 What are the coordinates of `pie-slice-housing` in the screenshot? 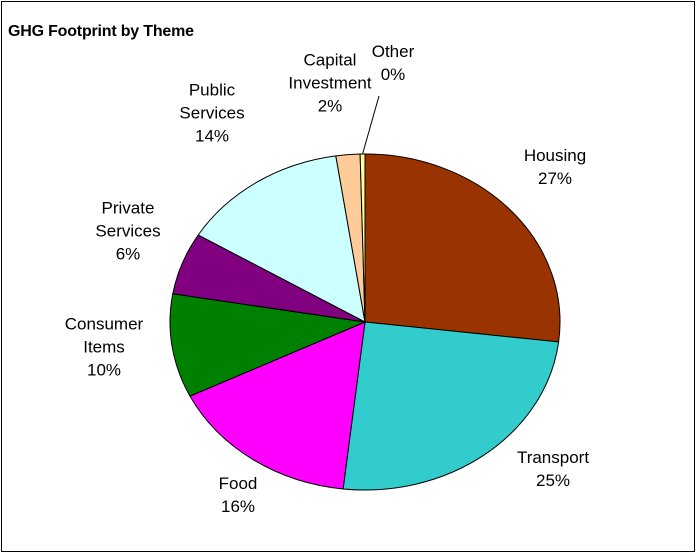 It's located at (462, 248).